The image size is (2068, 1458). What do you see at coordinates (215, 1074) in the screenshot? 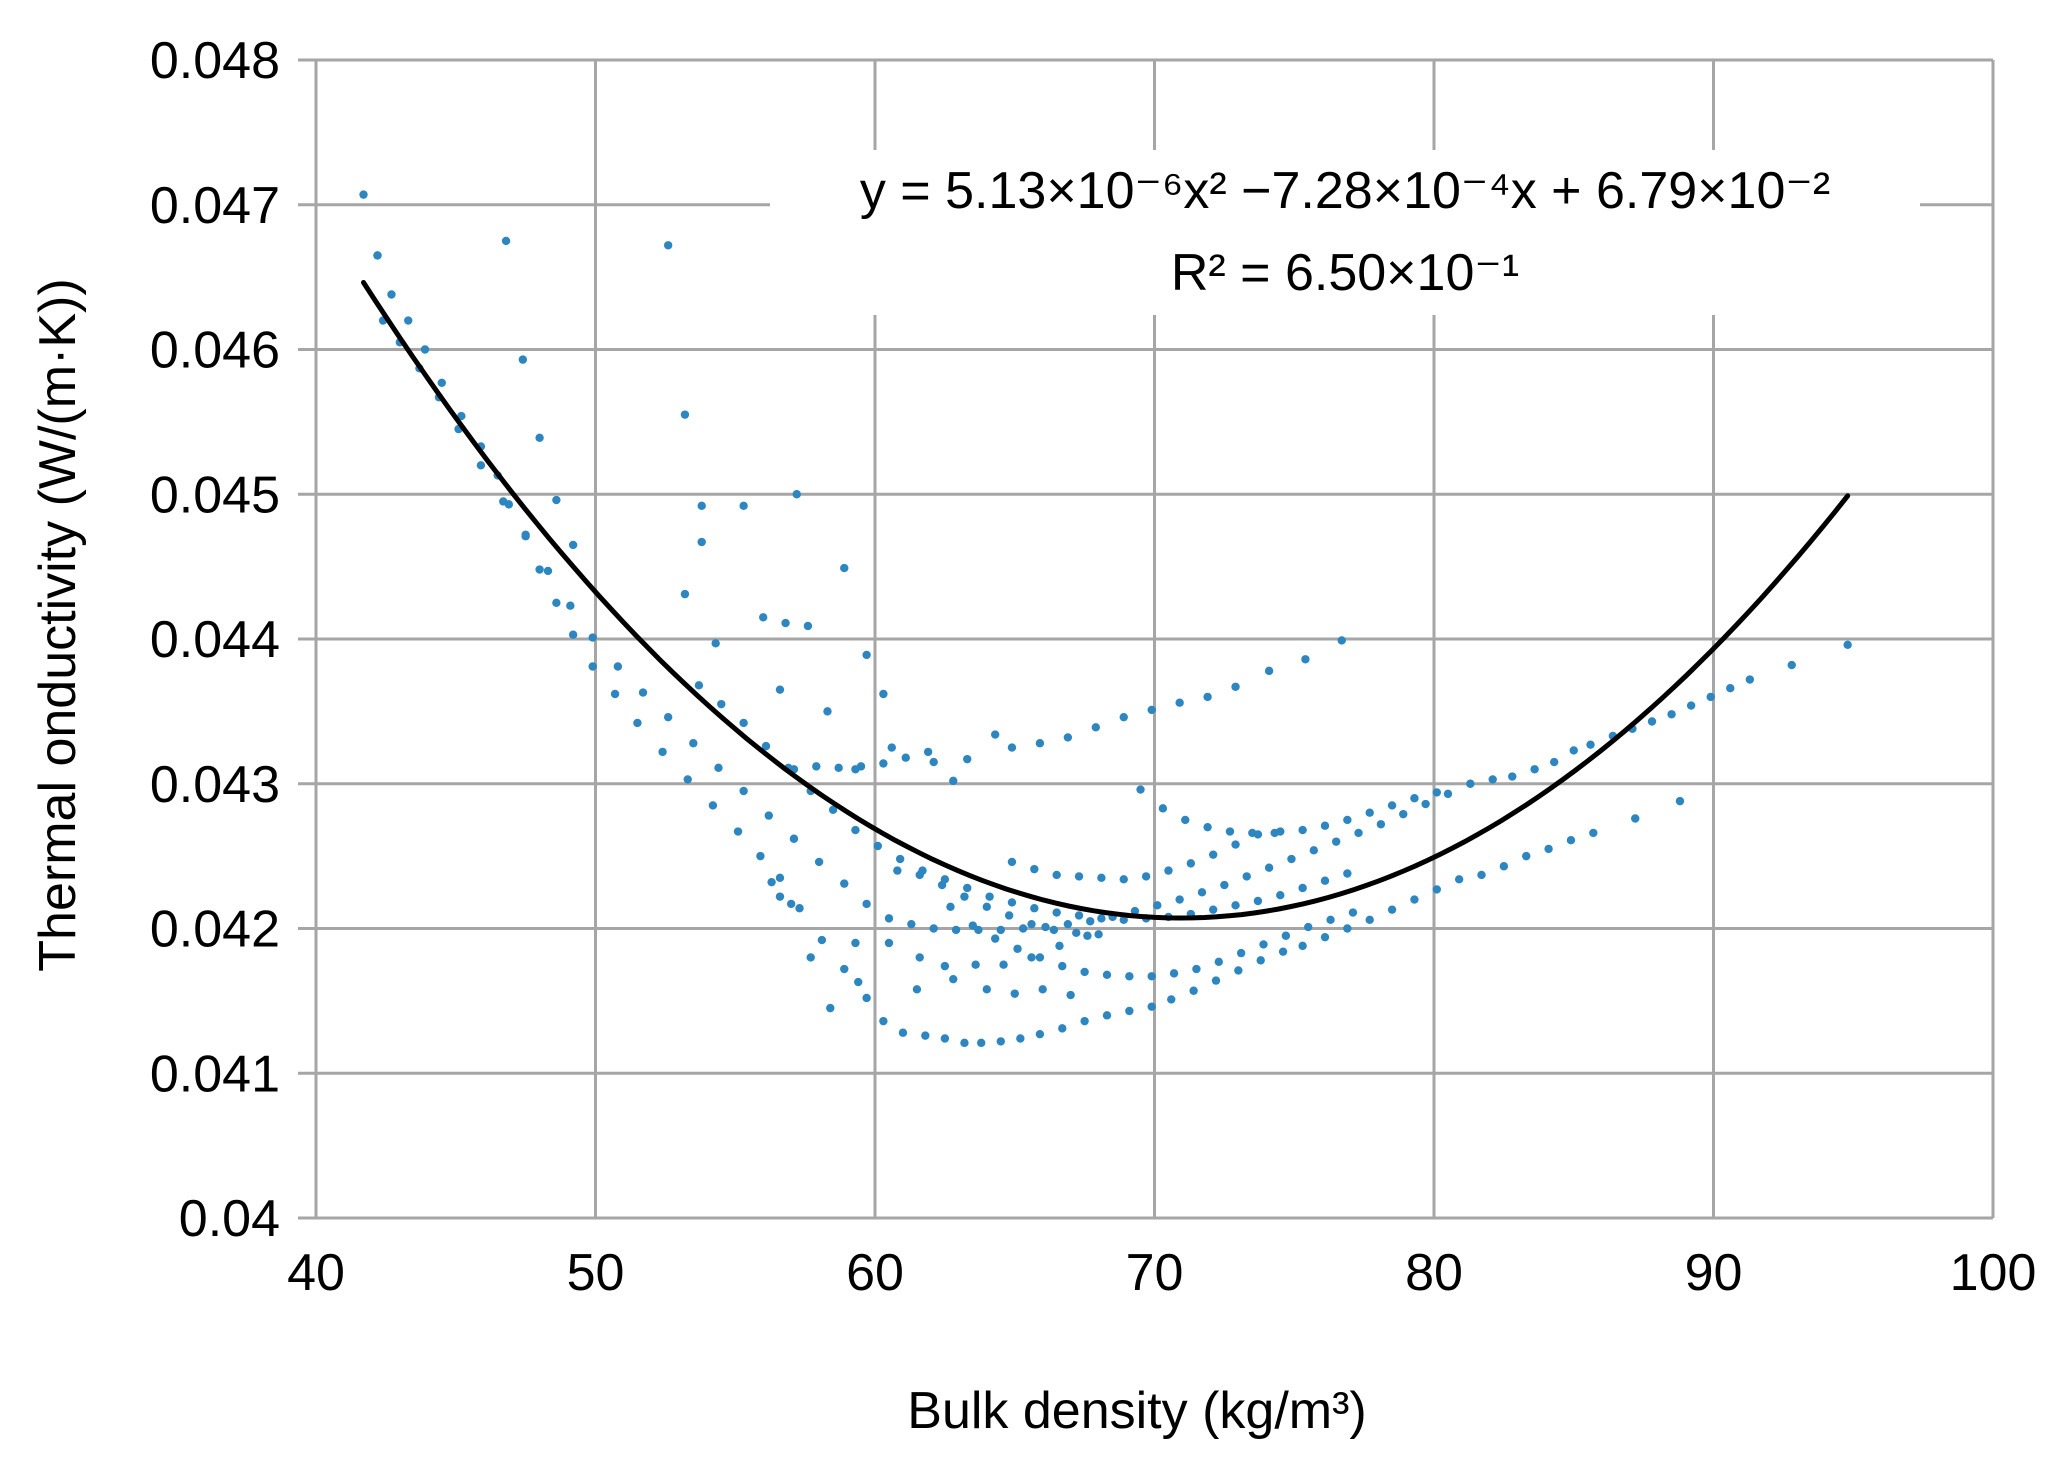
I see `y-tick-label: 0.041` at bounding box center [215, 1074].